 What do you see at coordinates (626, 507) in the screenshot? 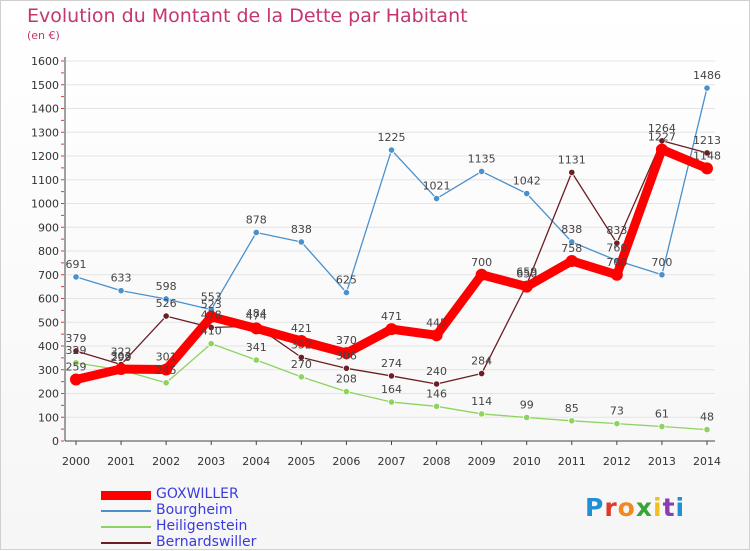
I see `logo-letter: o` at bounding box center [626, 507].